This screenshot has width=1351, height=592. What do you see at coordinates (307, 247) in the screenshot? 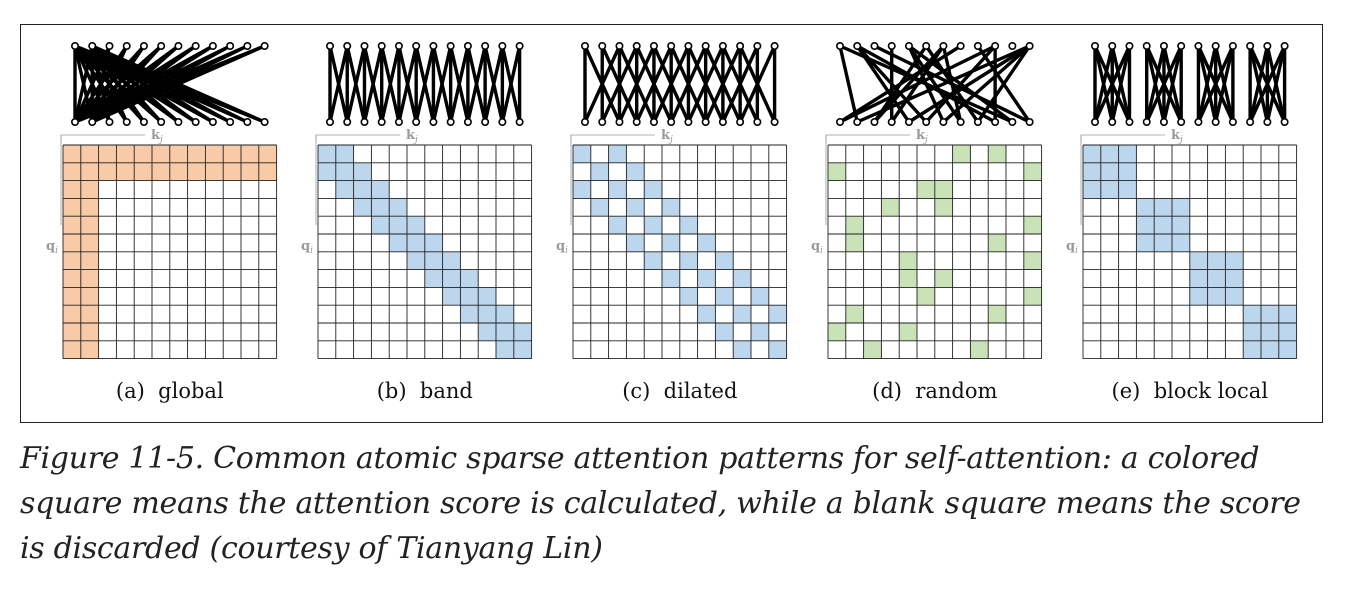
I see `query-axis-label: qi` at bounding box center [307, 247].